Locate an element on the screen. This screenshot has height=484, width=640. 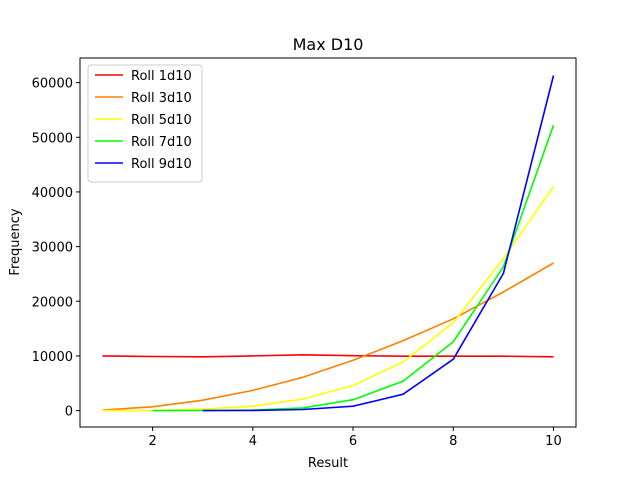
y-tick-label: 60000 is located at coordinates (52, 84).